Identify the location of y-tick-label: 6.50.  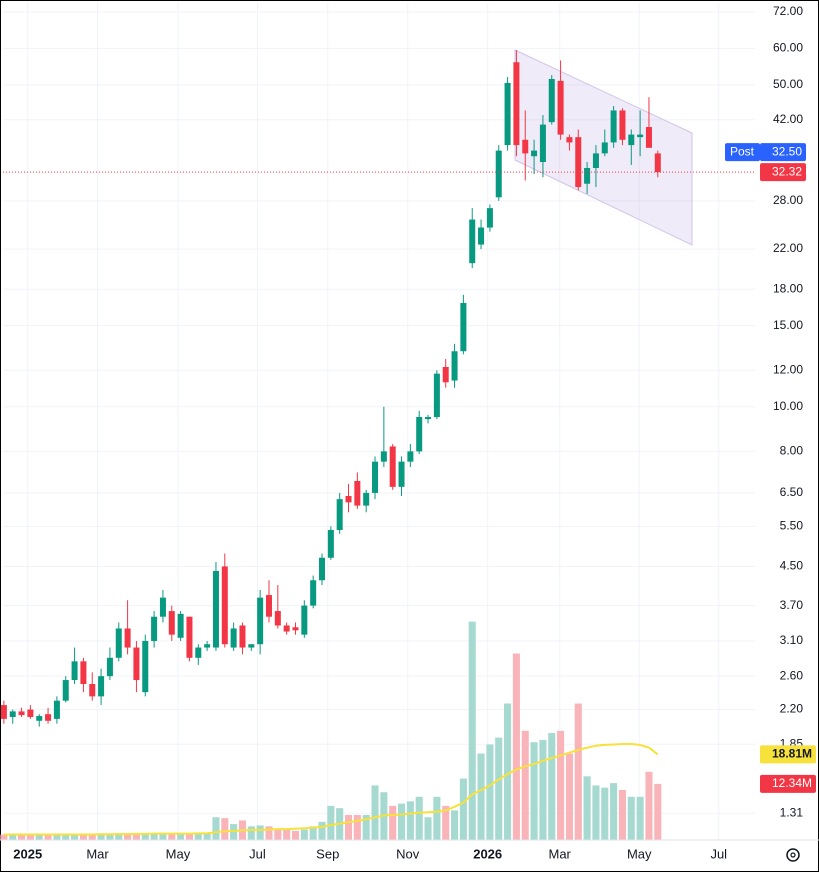
(792, 492).